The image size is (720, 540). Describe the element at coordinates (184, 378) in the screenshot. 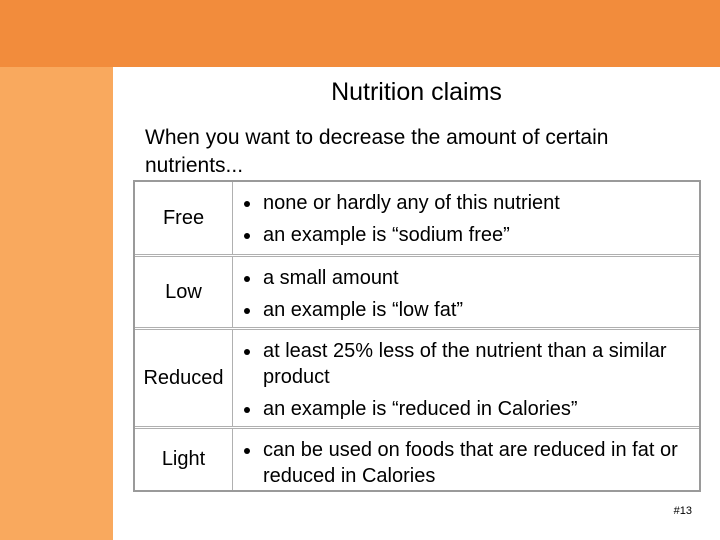

I see `claim-term: Reduced` at that location.